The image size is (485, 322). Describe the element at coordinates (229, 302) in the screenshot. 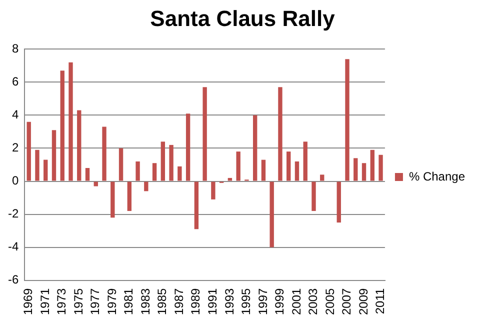

I see `x-tick-label: 1993` at that location.